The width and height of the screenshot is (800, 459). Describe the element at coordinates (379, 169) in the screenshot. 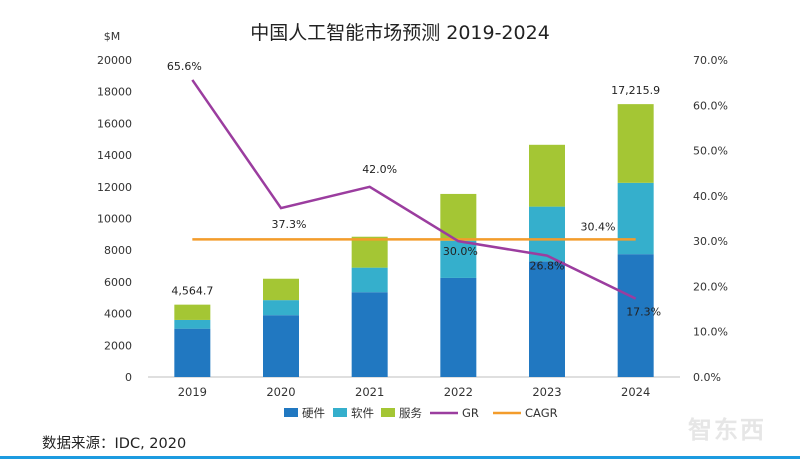

I see `gr-data-label: 42.0%` at that location.